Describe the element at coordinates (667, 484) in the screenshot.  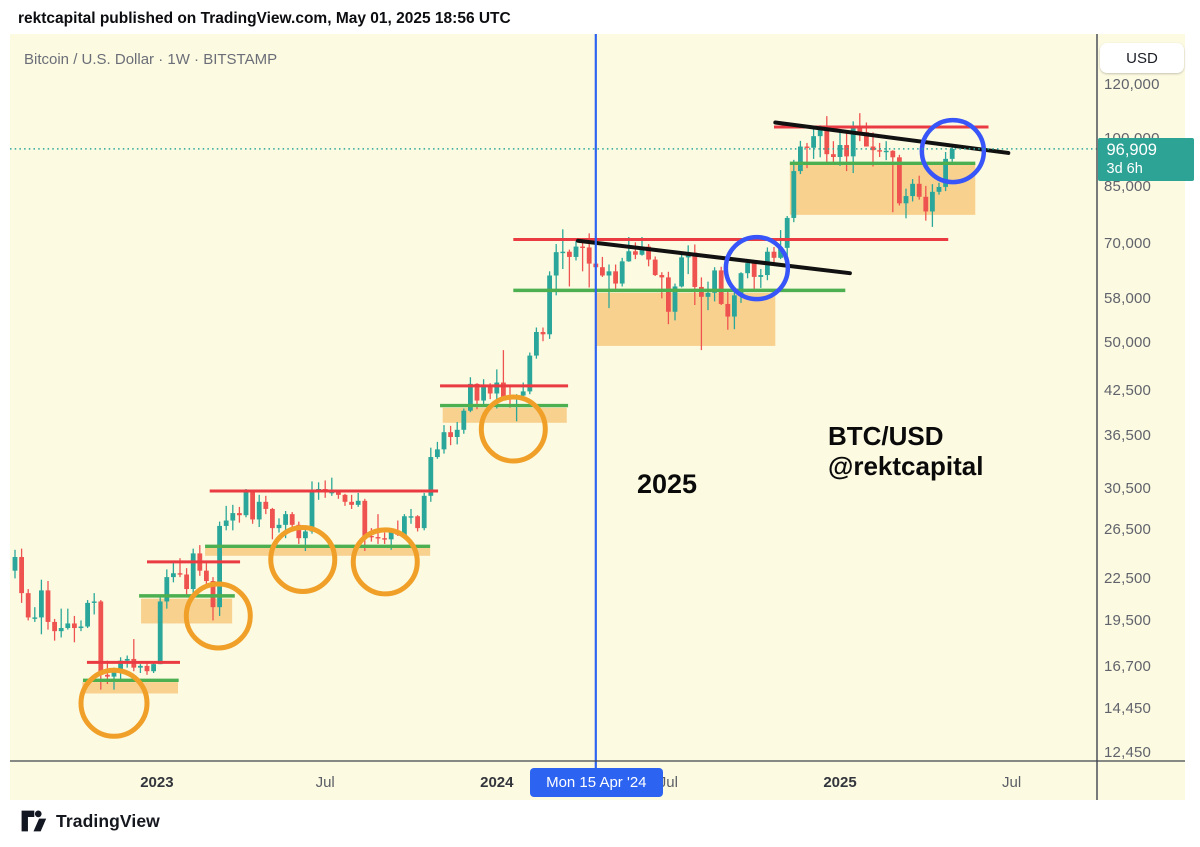
I see `annotation-year-label: 2025` at that location.